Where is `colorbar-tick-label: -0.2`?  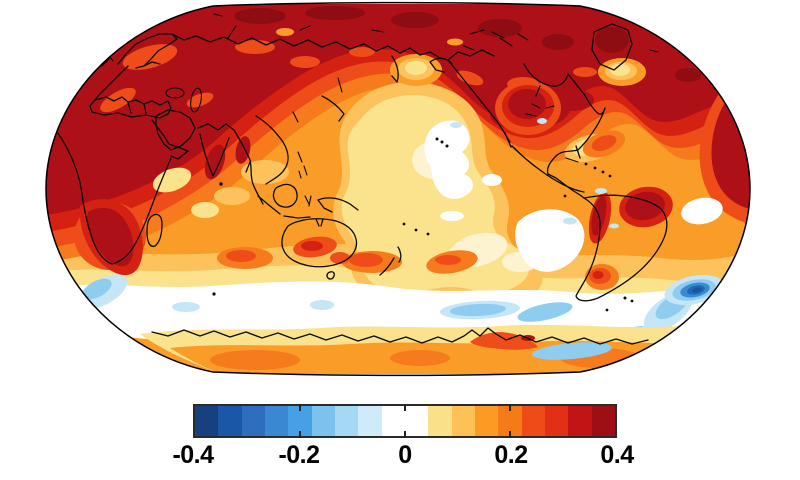 colorbar-tick-label: -0.2 is located at coordinates (299, 455).